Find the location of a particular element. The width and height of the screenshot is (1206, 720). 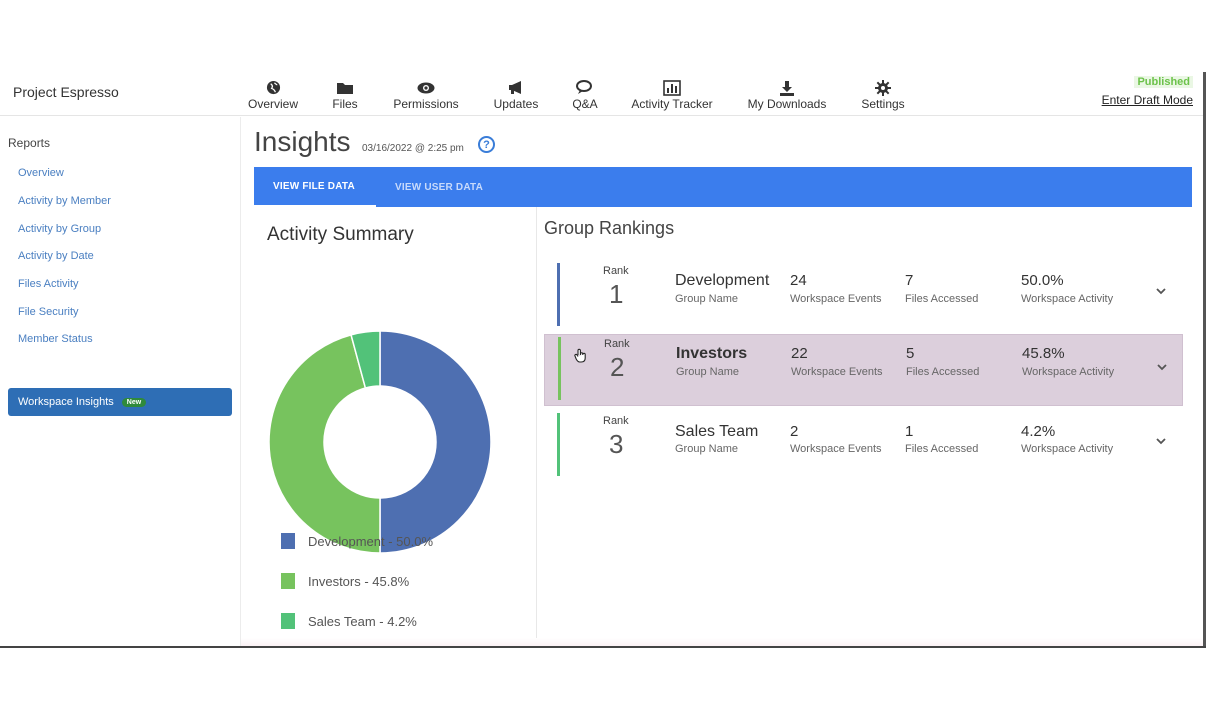

nav-my-downloads-label: My Downloads is located at coordinates (787, 104).